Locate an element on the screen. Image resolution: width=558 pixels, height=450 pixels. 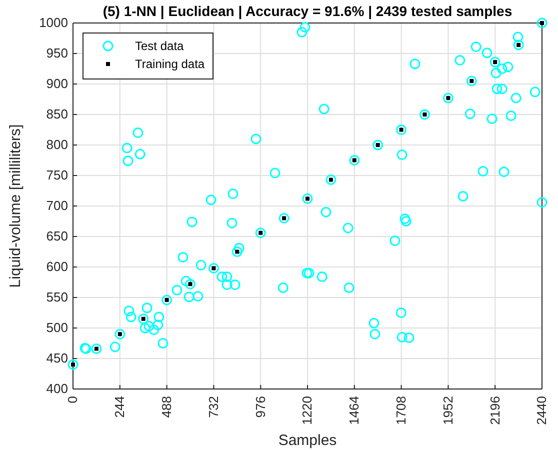
y-axis-title: Liquid-volume [milliliters] is located at coordinates (15, 206).